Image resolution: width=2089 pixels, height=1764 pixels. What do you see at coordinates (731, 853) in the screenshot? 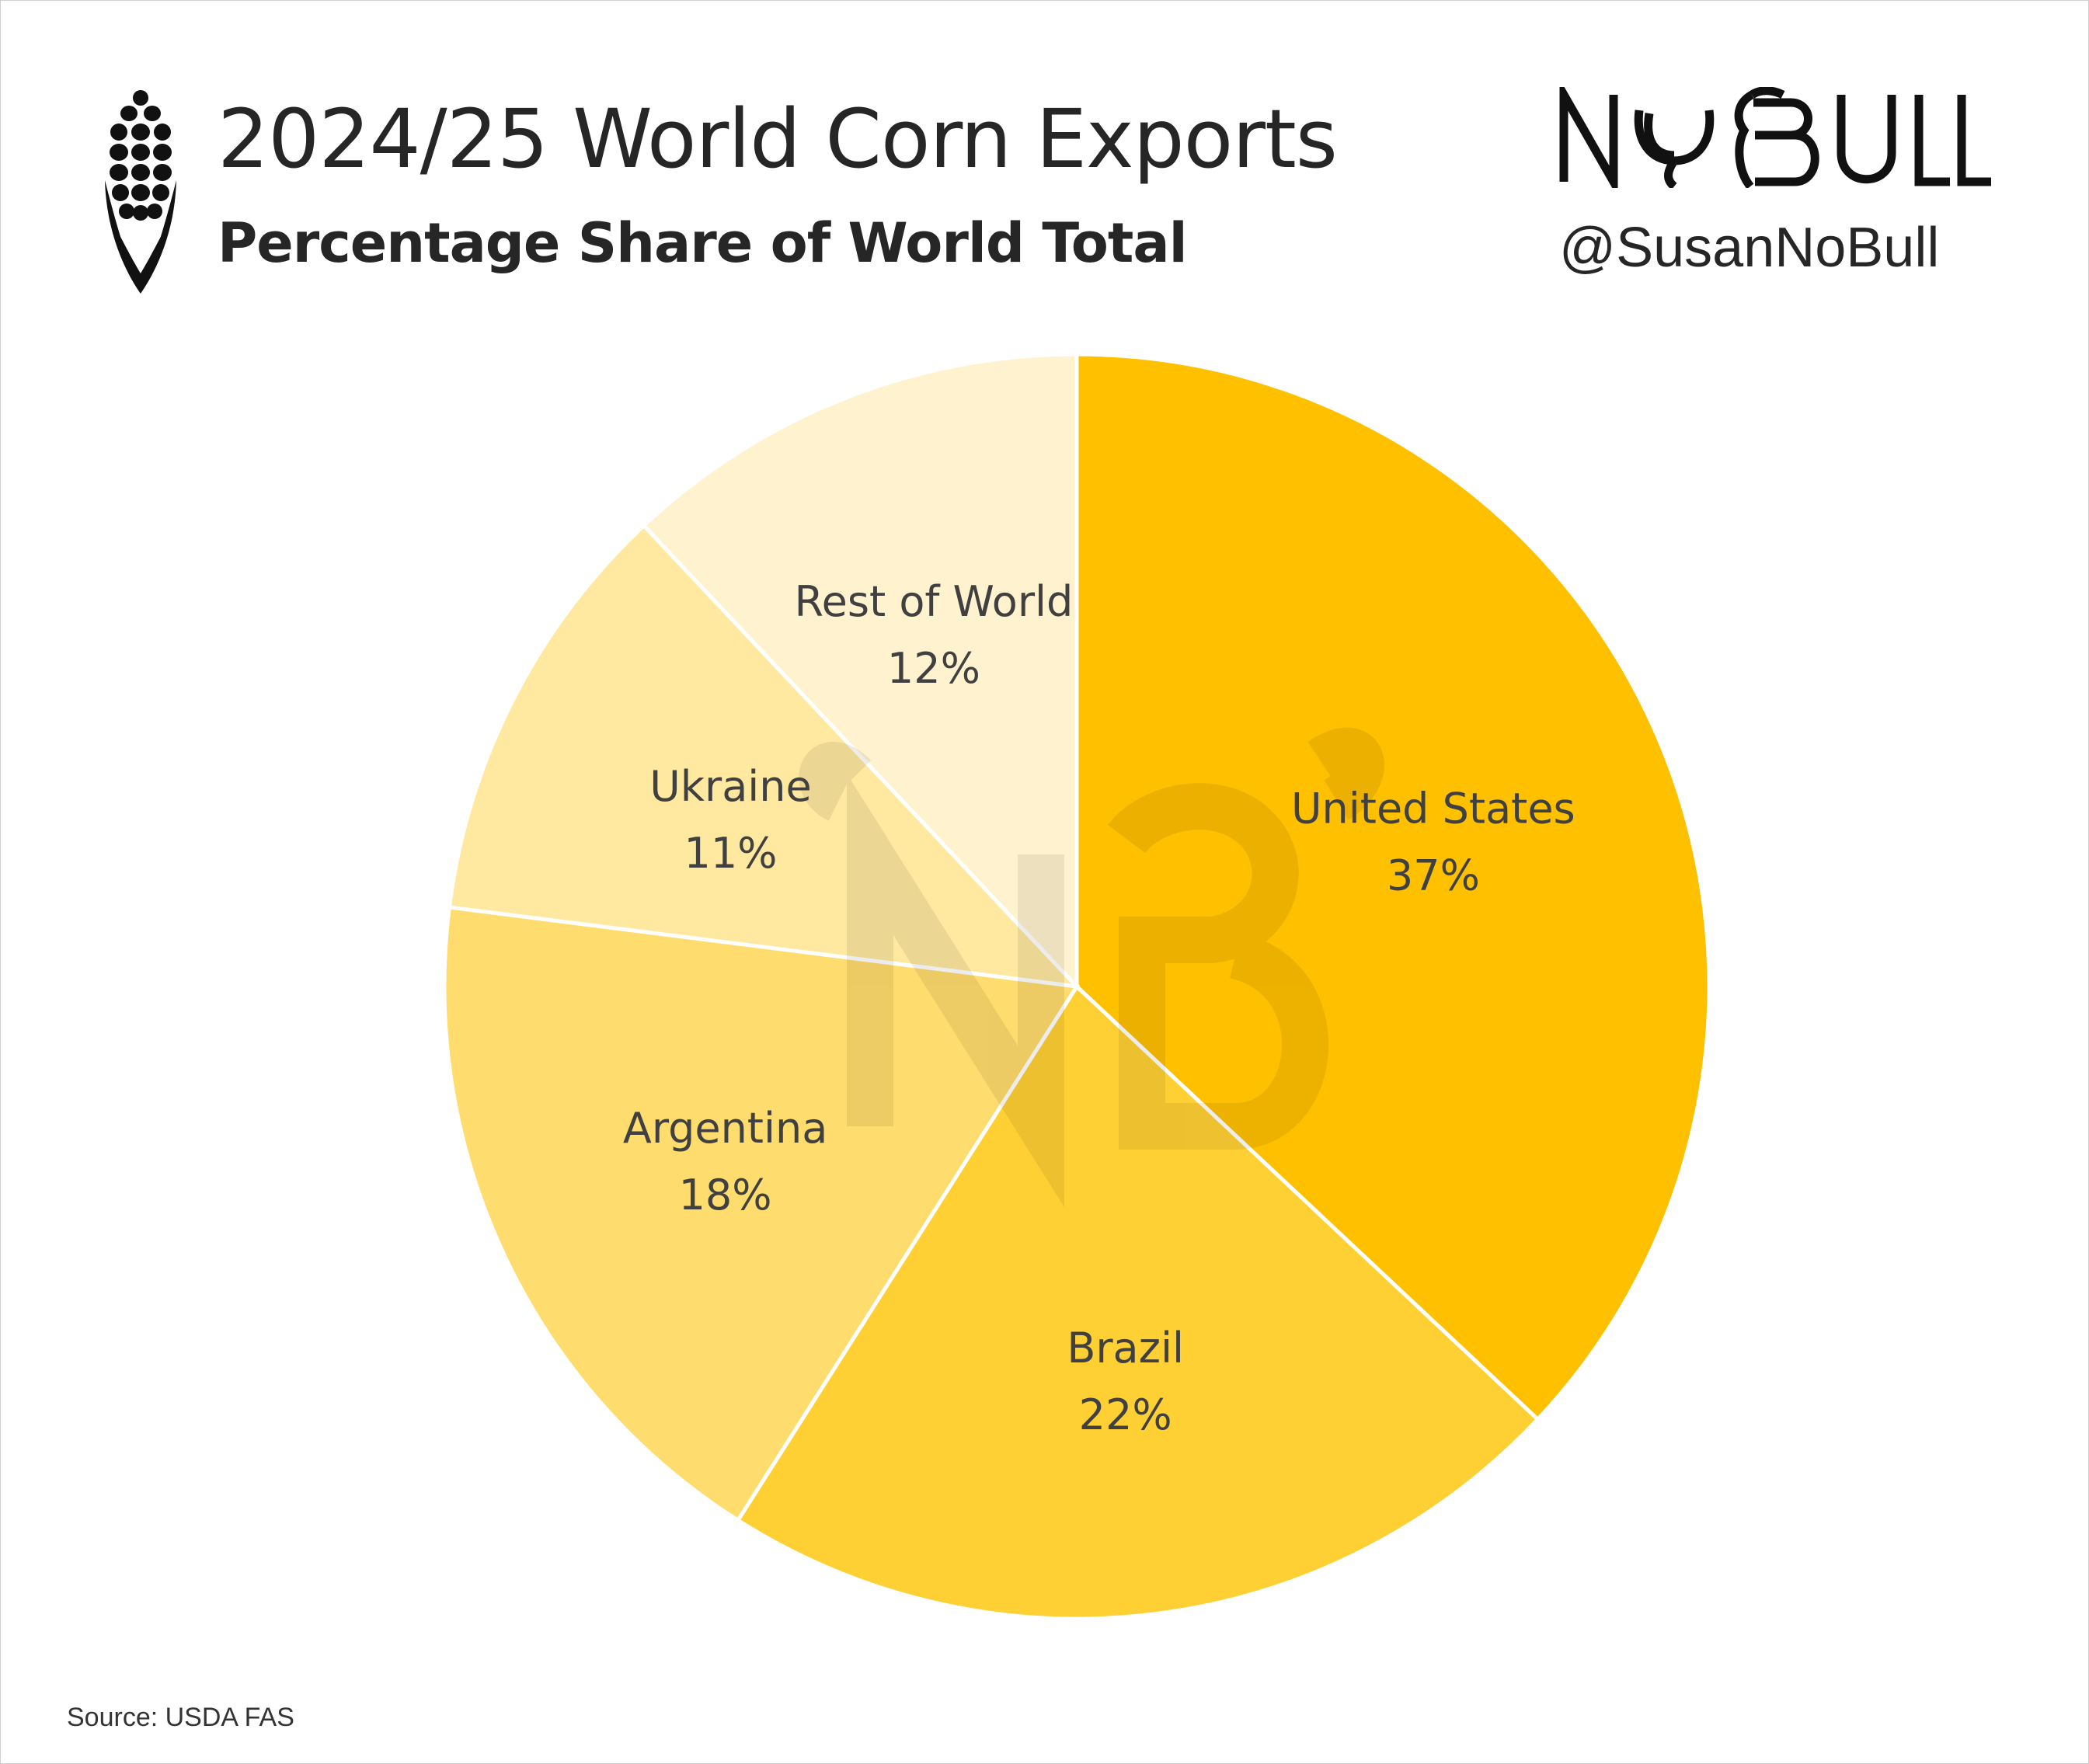
I see `slice-value-label: 11%` at bounding box center [731, 853].